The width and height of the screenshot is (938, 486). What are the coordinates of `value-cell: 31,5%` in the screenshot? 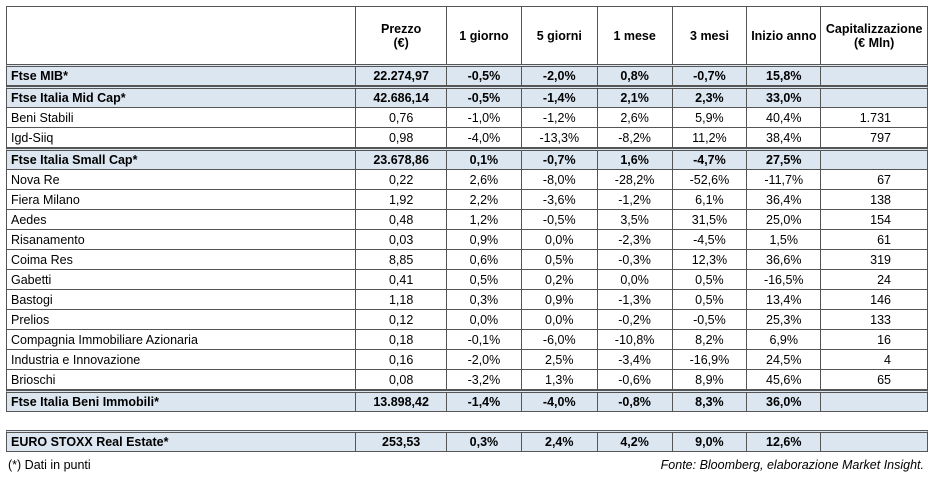 It's located at (710, 219).